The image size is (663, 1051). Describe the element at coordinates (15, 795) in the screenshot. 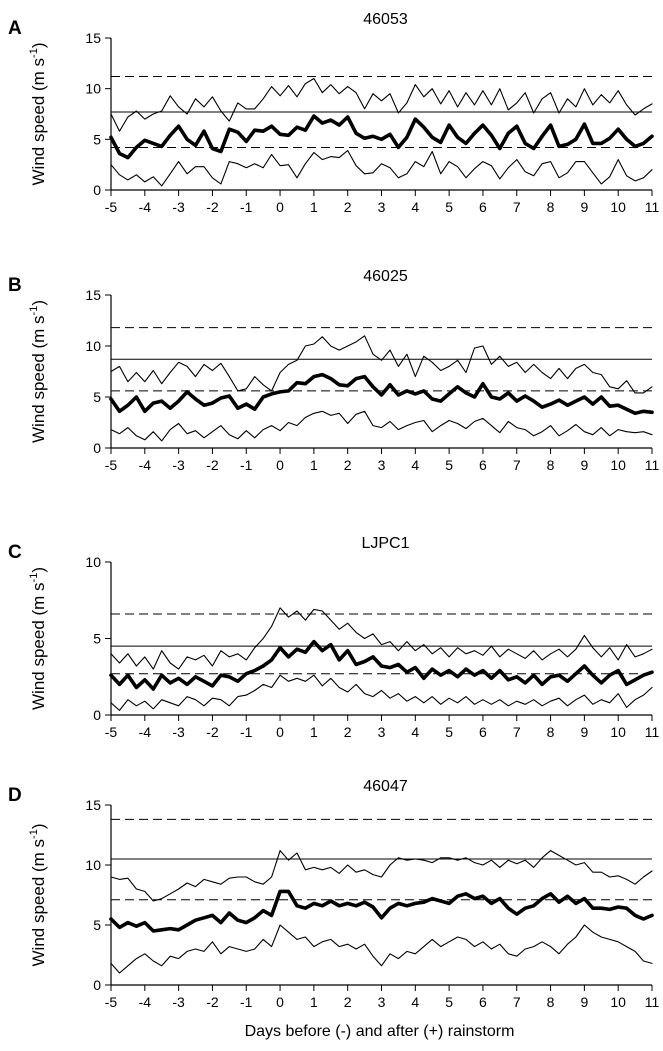

I see `panel-letter: D` at that location.